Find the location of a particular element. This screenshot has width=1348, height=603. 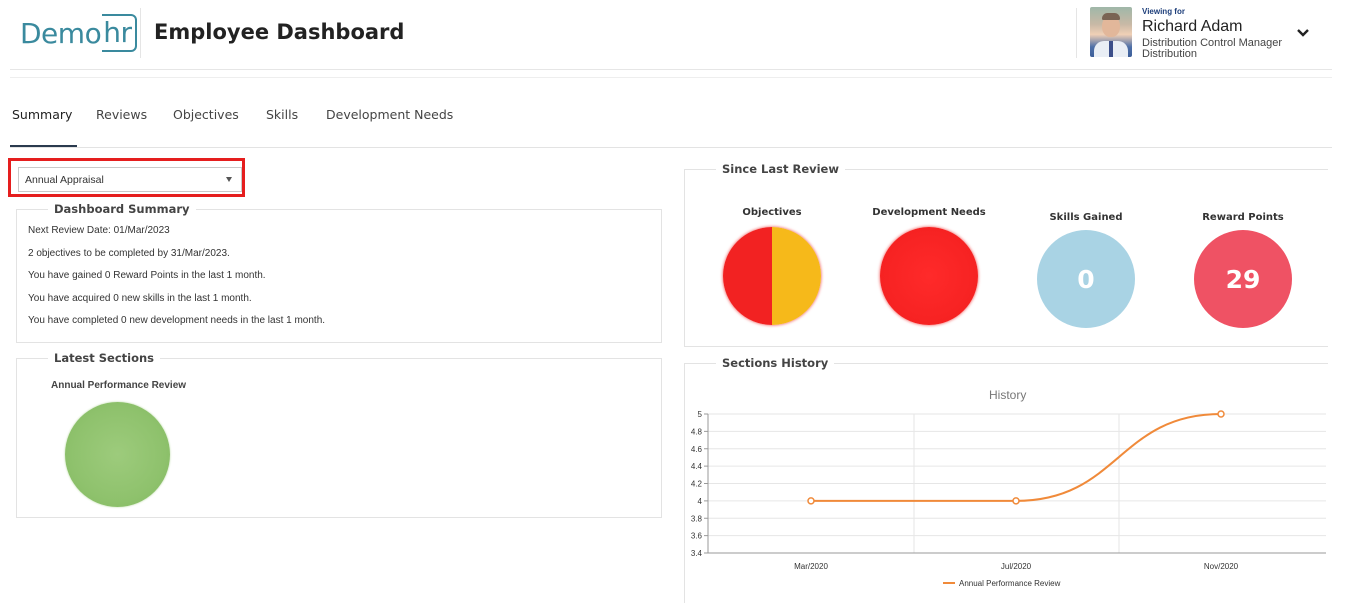

y-tick-label: 3.8 is located at coordinates (697, 518).